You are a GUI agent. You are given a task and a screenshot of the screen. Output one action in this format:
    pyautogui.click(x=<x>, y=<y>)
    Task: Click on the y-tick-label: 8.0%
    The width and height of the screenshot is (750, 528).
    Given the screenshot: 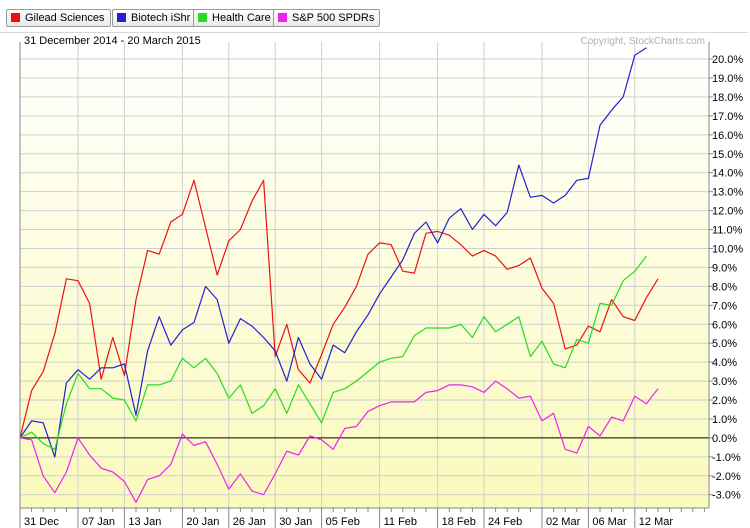 What is the action you would take?
    pyautogui.click(x=724, y=287)
    